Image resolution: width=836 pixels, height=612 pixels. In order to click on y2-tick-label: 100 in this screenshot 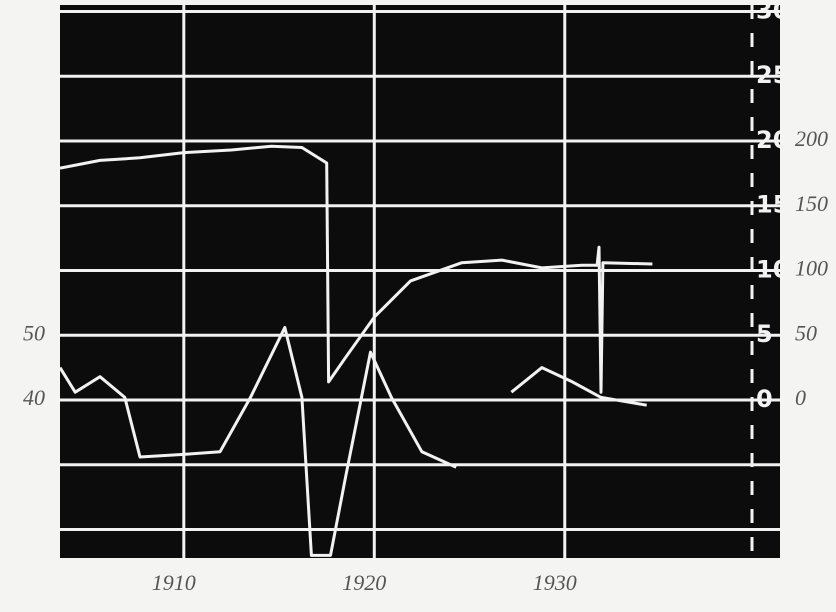, I will do `click(811, 268)`.